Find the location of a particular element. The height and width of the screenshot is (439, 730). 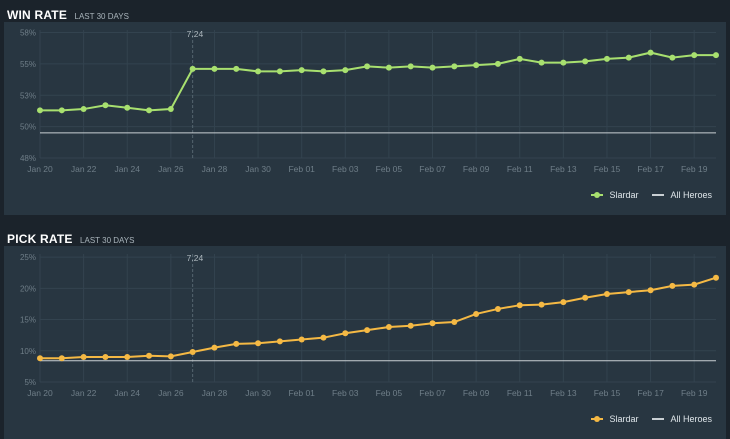

x-tick-label: Jan 28 is located at coordinates (215, 393).